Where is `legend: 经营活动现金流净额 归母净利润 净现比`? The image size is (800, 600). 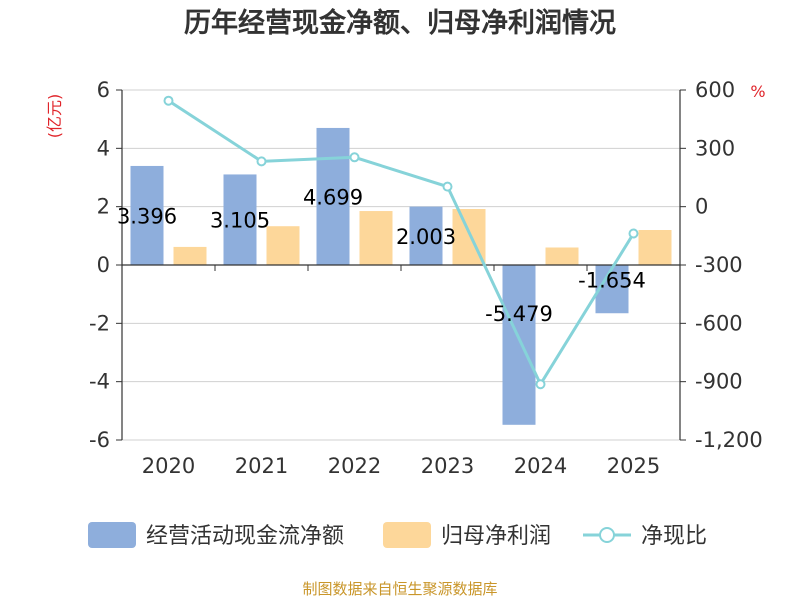 legend: 经营活动现金流净额 归母净利润 净现比 is located at coordinates (397, 535).